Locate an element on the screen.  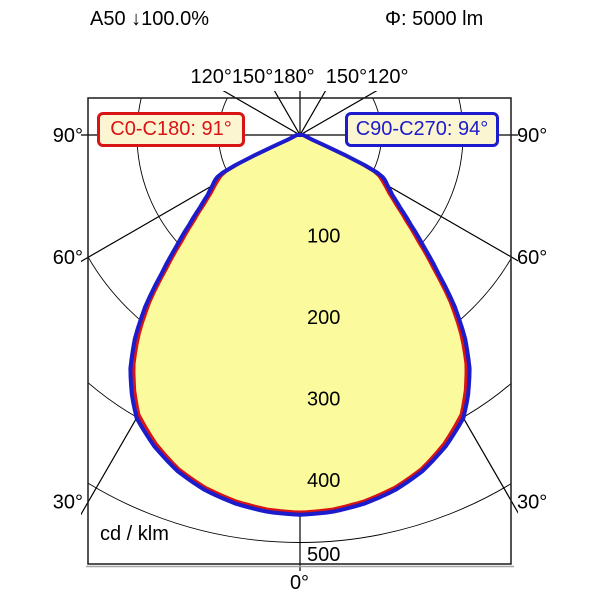
angle-label-right-30: 30° is located at coordinates (532, 502).